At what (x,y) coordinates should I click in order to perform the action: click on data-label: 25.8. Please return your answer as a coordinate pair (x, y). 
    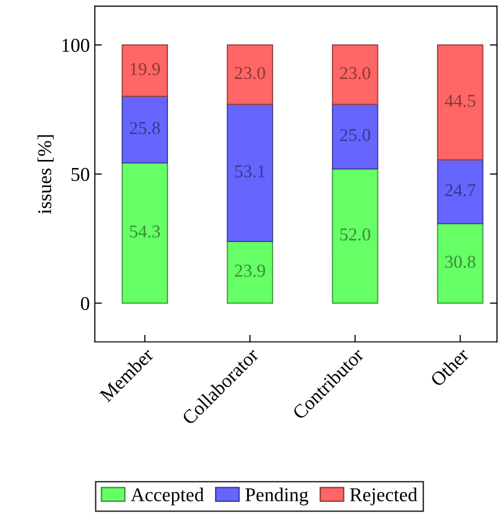
    Looking at the image, I should click on (145, 128).